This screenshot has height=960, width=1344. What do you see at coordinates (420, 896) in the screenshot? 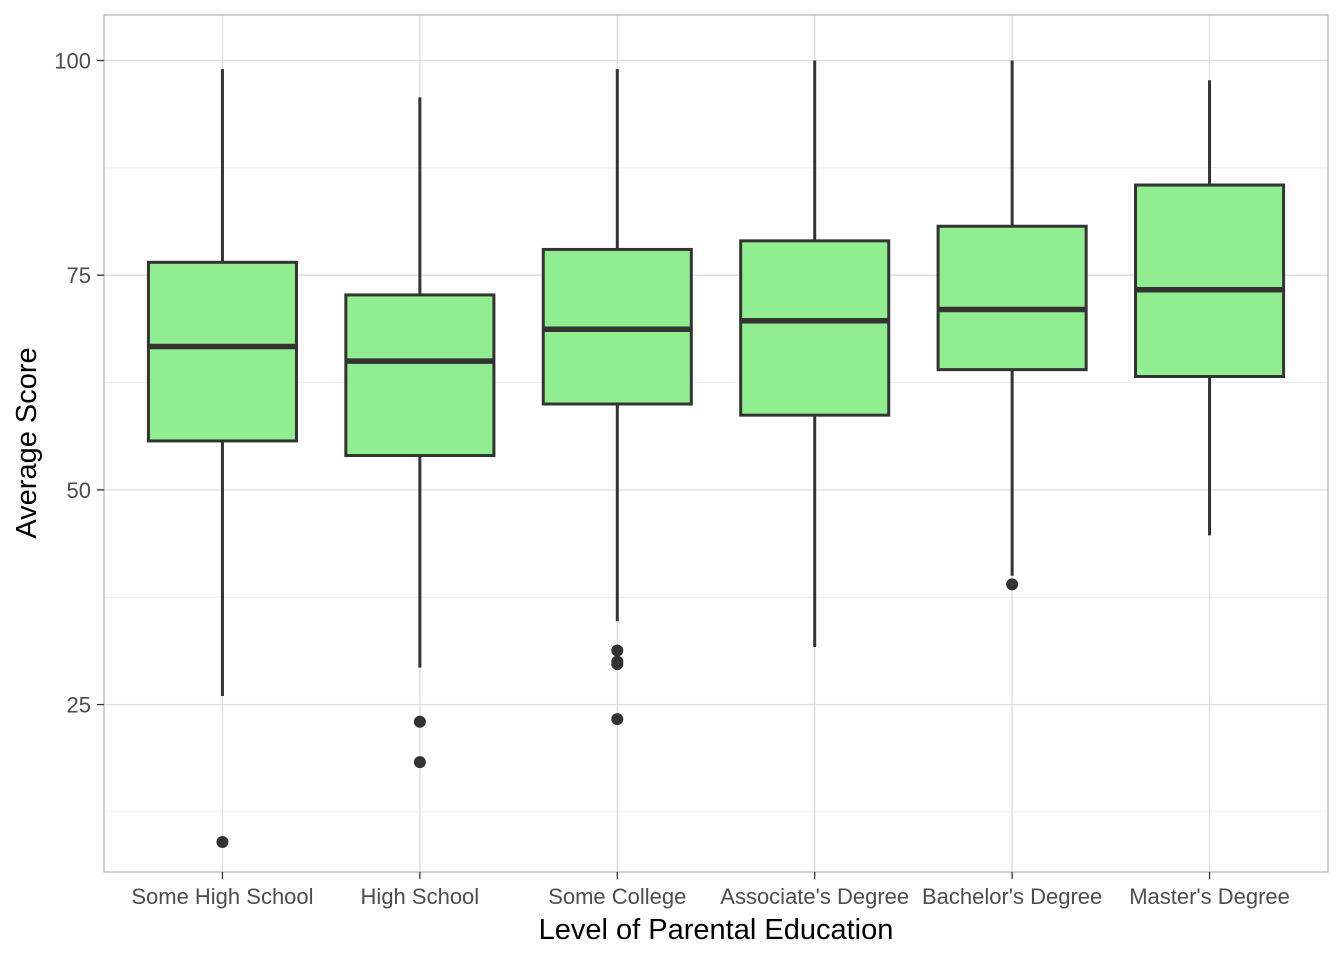
I see `x-tick-label: High School` at bounding box center [420, 896].